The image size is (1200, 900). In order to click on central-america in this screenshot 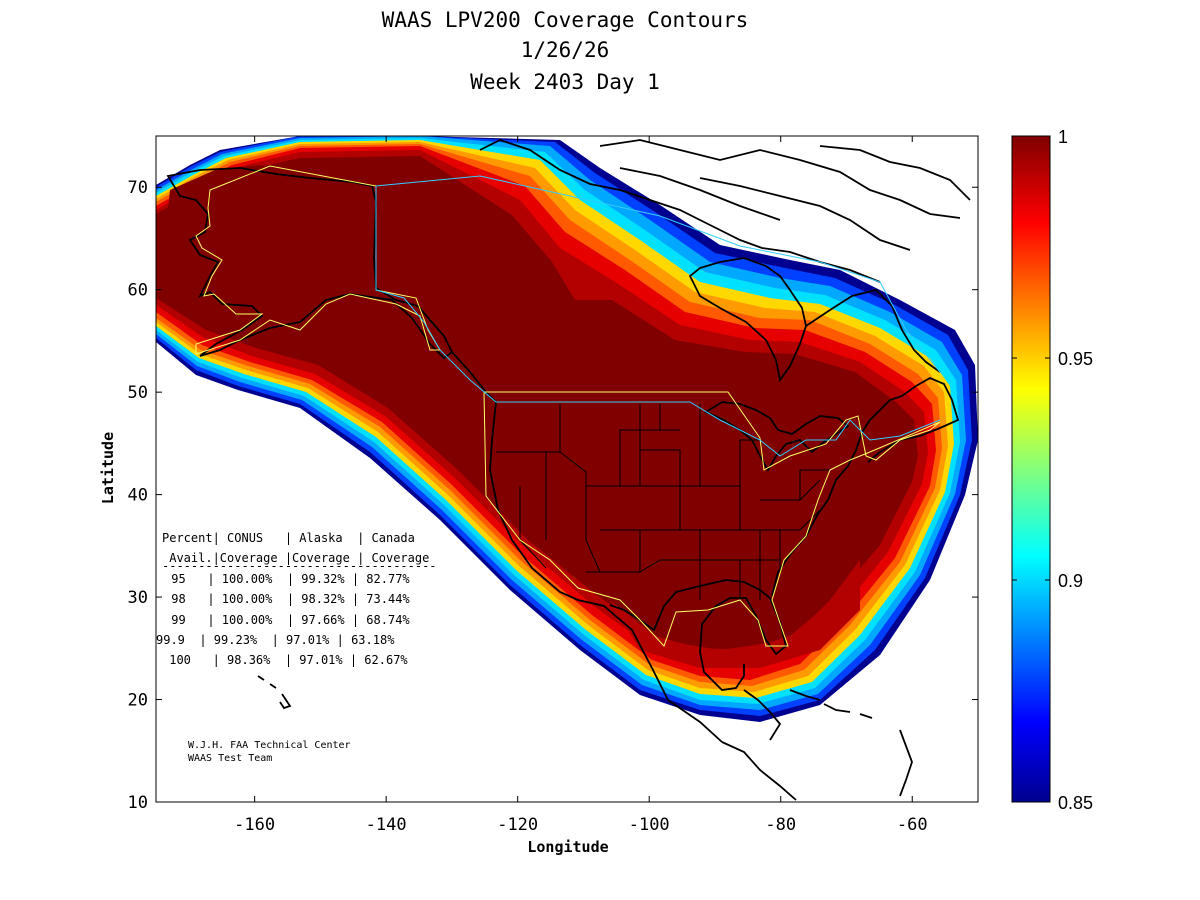, I will do `click(759, 745)`.